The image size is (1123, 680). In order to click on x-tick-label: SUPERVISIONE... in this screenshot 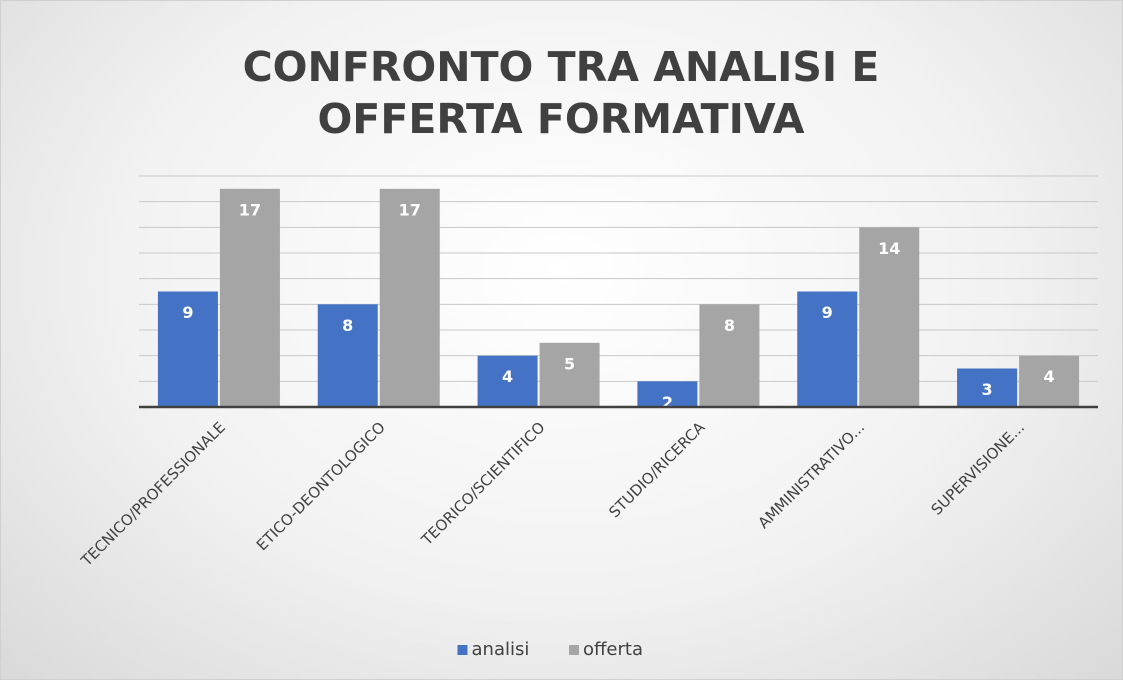, I will do `click(978, 468)`.